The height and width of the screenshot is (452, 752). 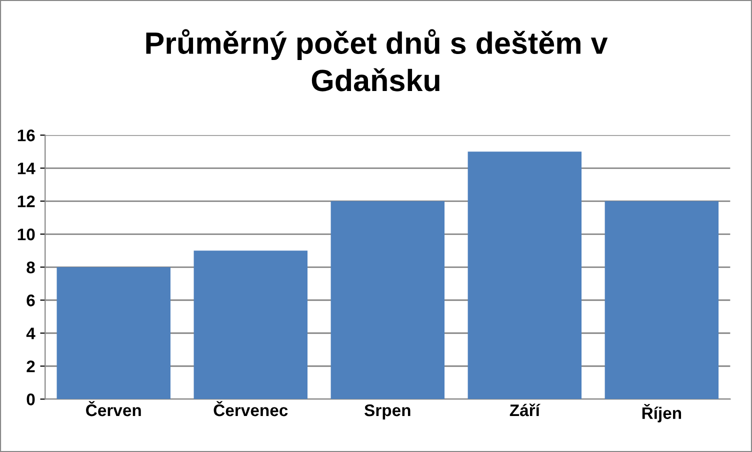 I want to click on x-tick-label: Srpen, so click(x=387, y=412).